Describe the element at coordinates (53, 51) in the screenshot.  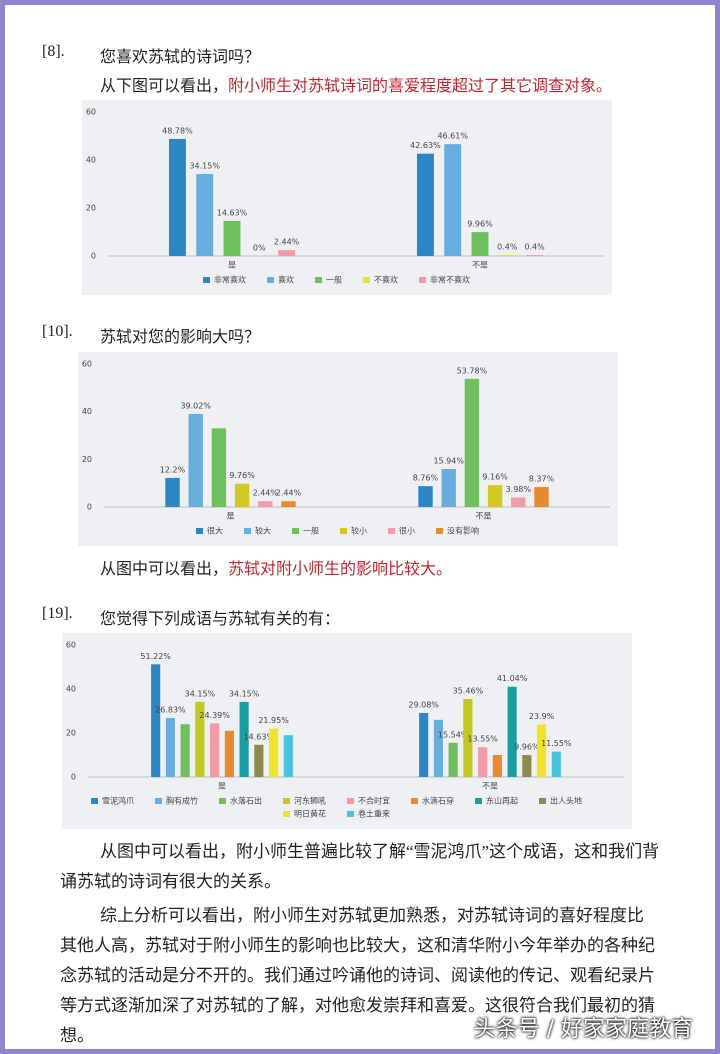
I see `section-number: [8].` at that location.